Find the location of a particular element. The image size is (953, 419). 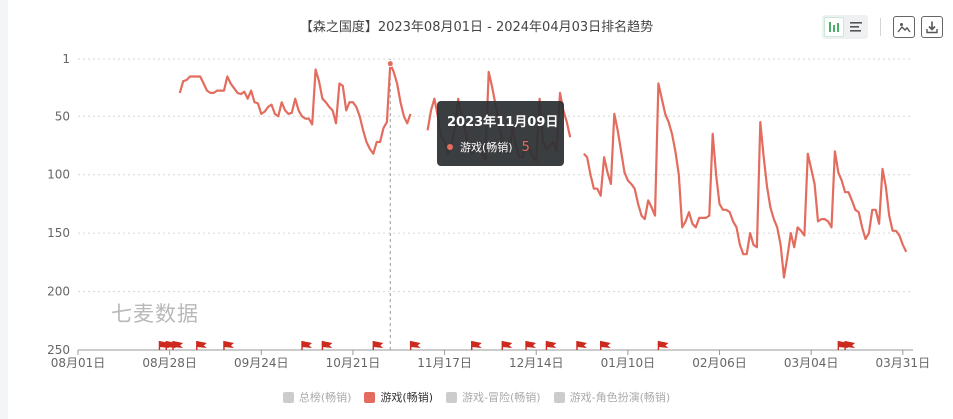

chart-view-toggle is located at coordinates (845, 27).